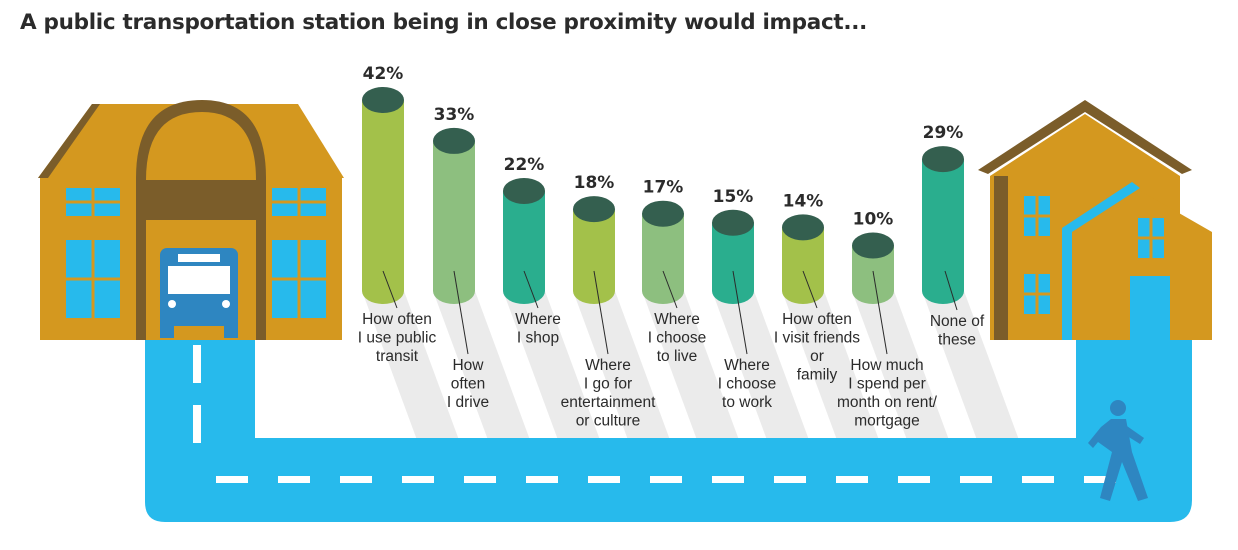 Image resolution: width=1238 pixels, height=550 pixels. I want to click on category-label-line: to live, so click(677, 356).